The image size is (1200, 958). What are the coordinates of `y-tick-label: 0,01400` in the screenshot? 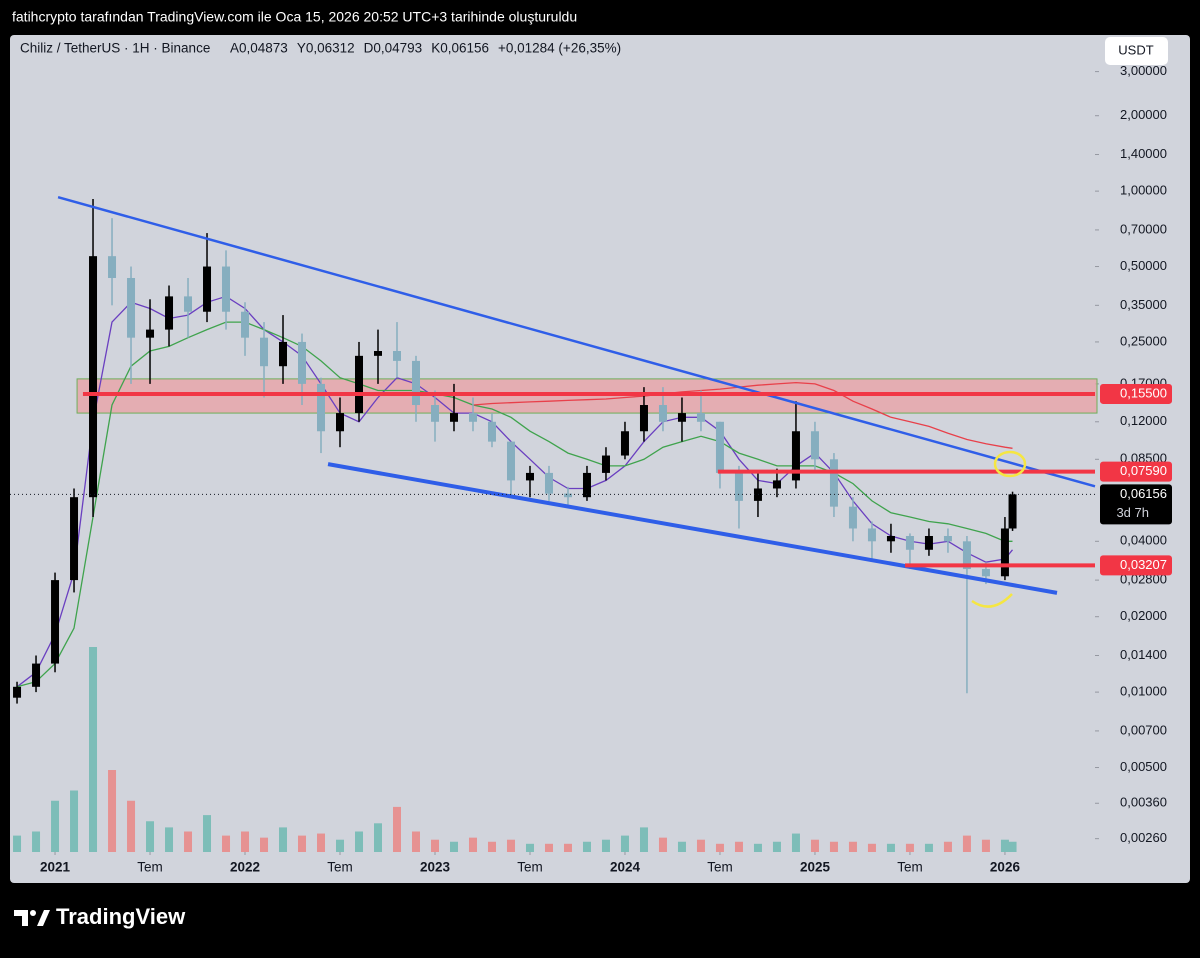 It's located at (1143, 654).